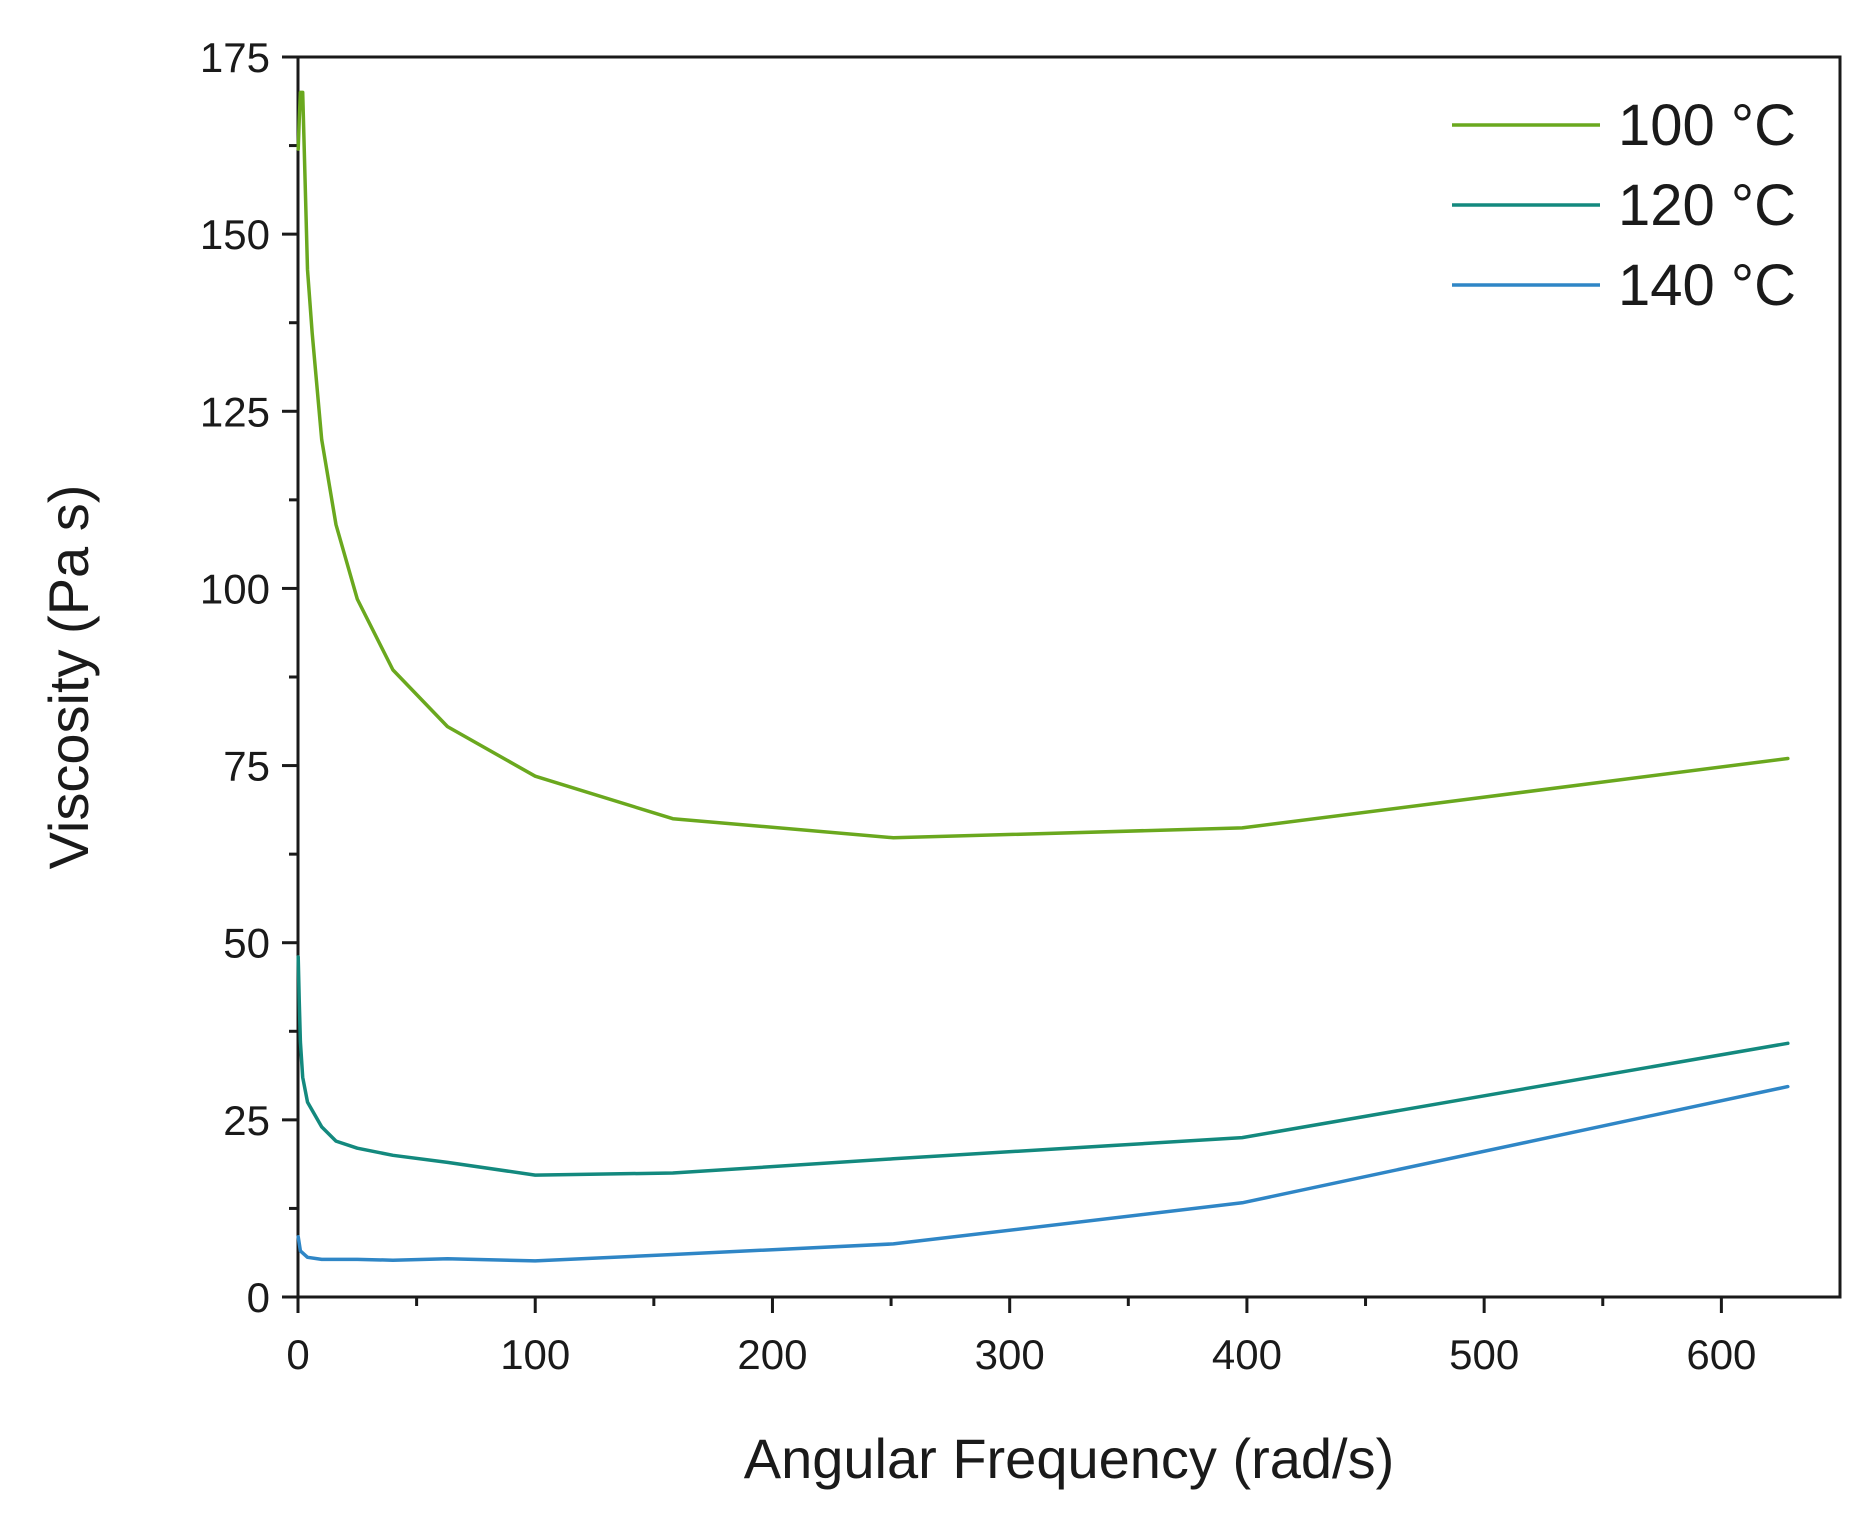  What do you see at coordinates (1484, 1354) in the screenshot?
I see `x-tick-label: 500` at bounding box center [1484, 1354].